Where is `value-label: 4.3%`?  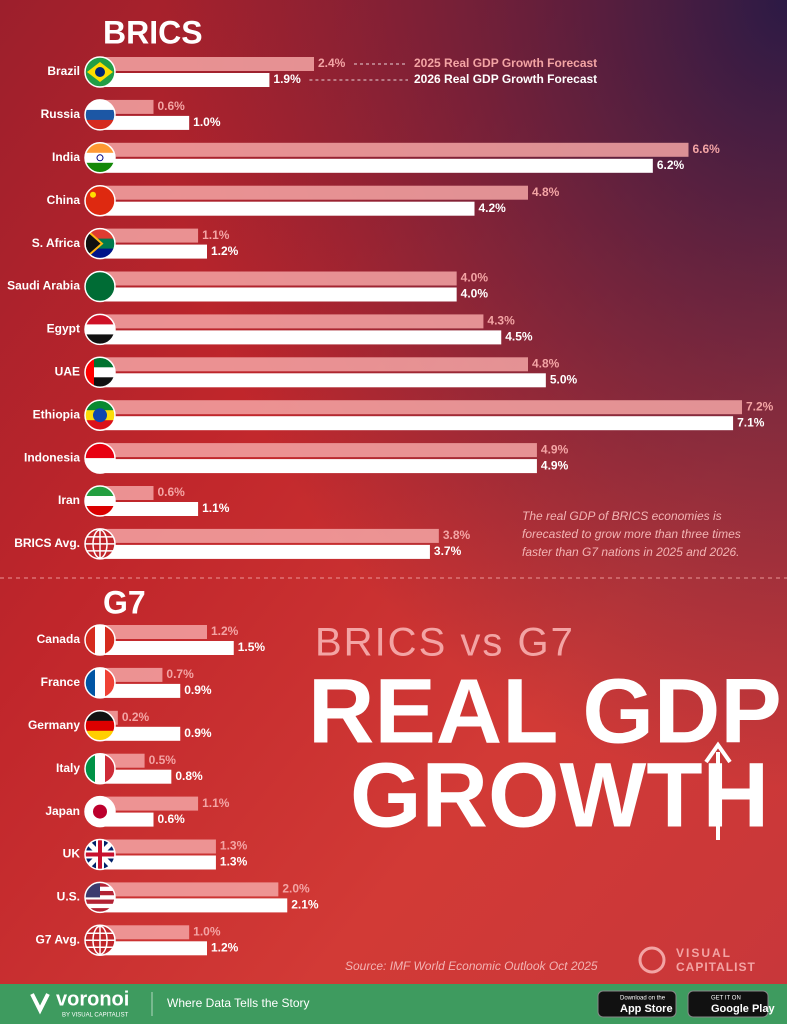
value-label: 4.3% is located at coordinates (501, 321).